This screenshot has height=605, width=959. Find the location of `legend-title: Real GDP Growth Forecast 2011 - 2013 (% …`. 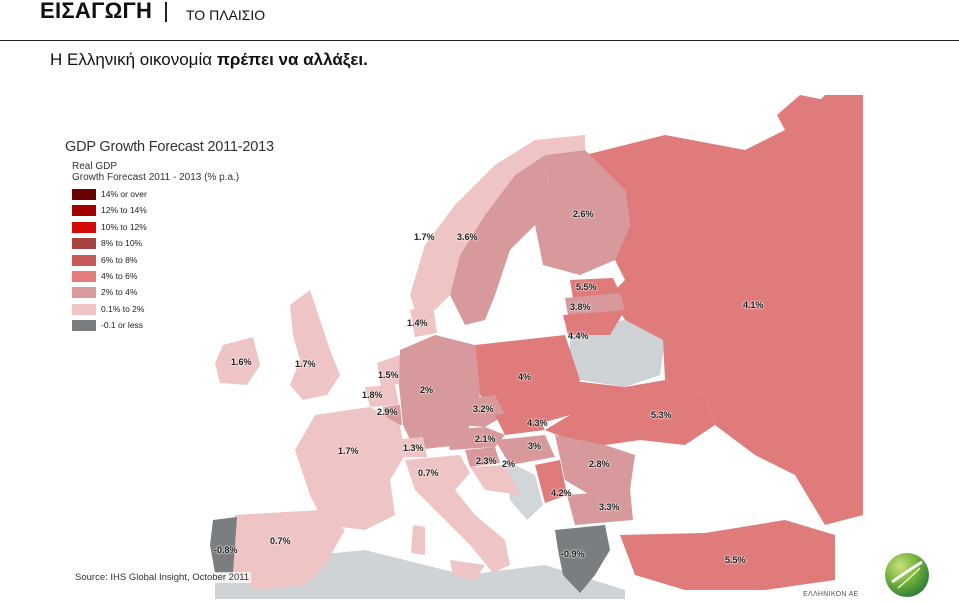

legend-title: Real GDP Growth Forecast 2011 - 2013 (% … is located at coordinates (155, 172).